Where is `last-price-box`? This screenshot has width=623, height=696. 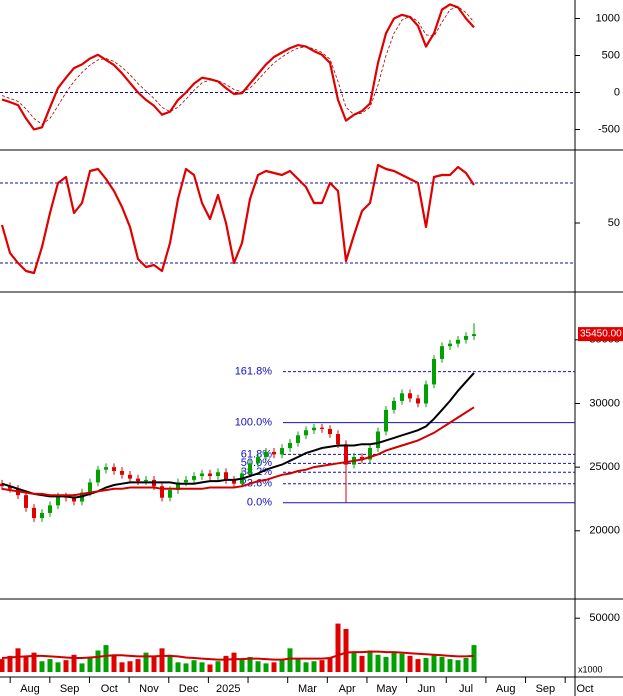 last-price-box is located at coordinates (600, 334).